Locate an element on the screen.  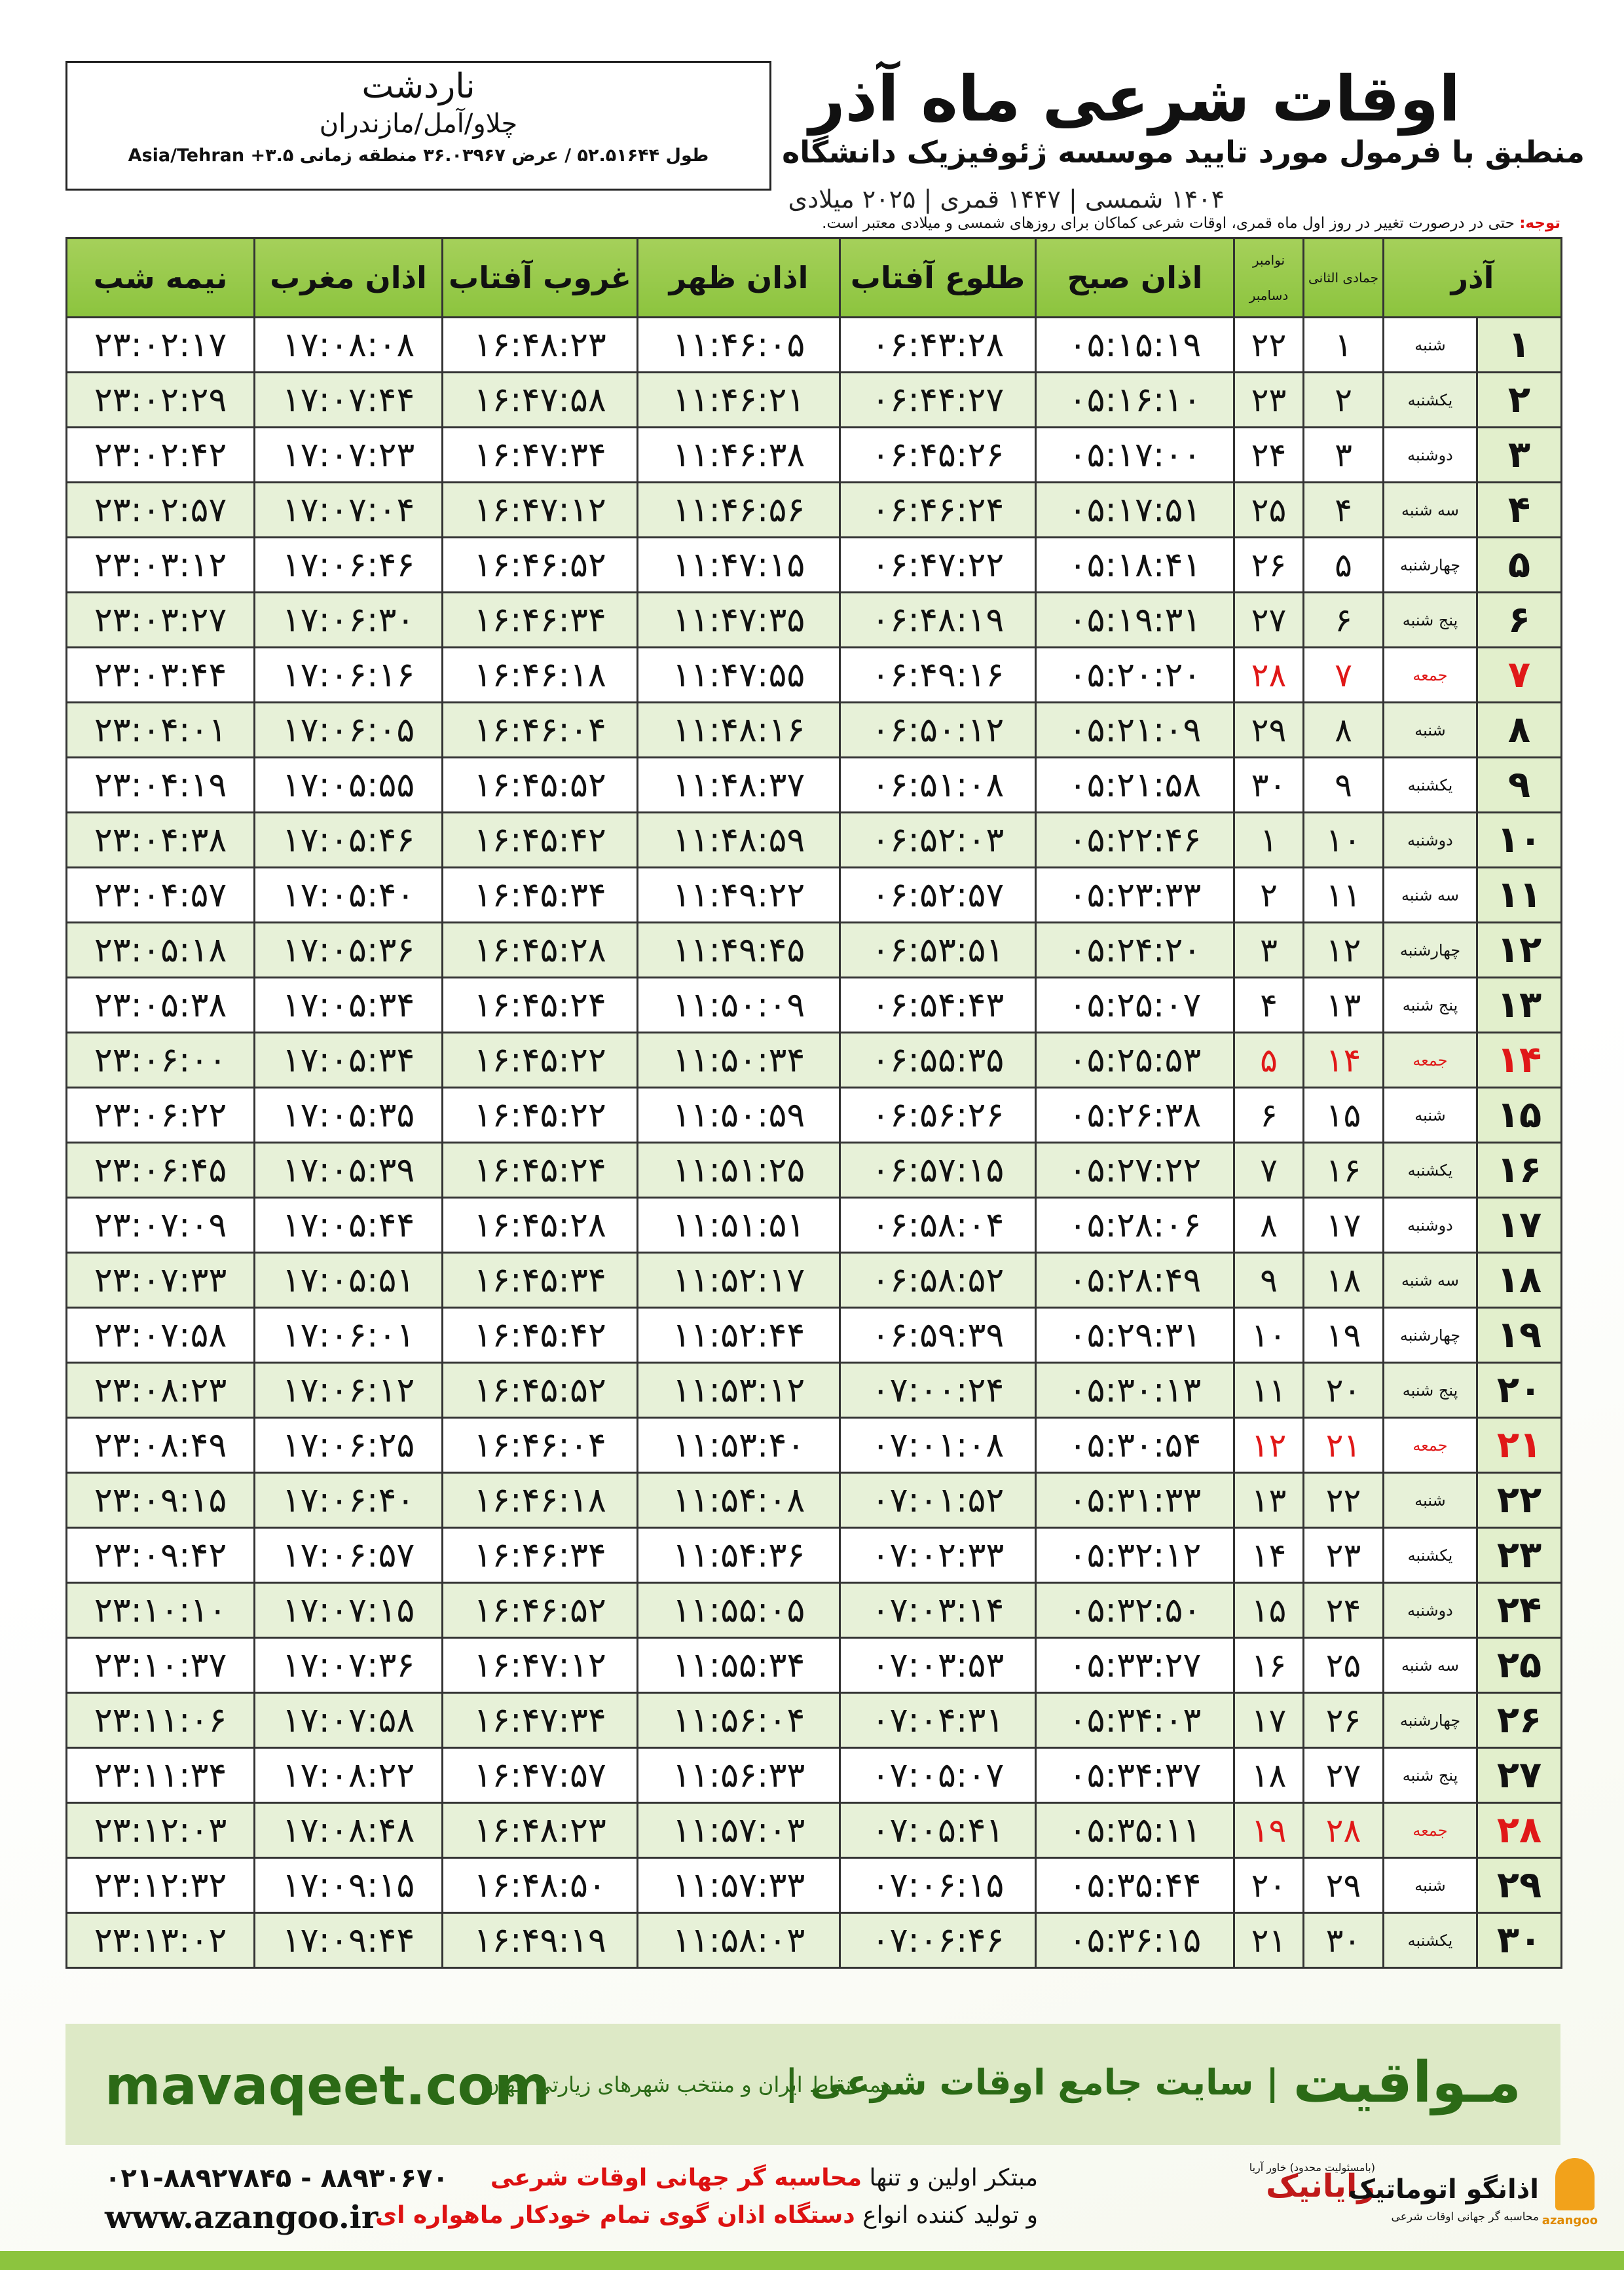
time: ۰۵:۳۴:۳۷ is located at coordinates (1135, 1775).